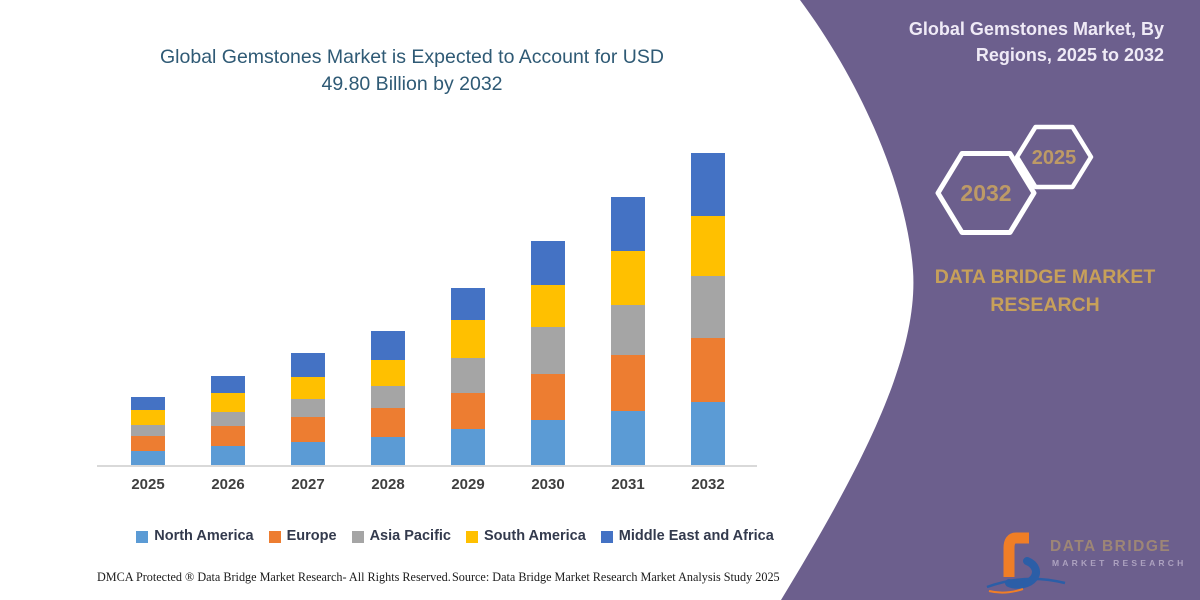 The width and height of the screenshot is (1200, 600). I want to click on hexagon-2025, so click(1054, 157).